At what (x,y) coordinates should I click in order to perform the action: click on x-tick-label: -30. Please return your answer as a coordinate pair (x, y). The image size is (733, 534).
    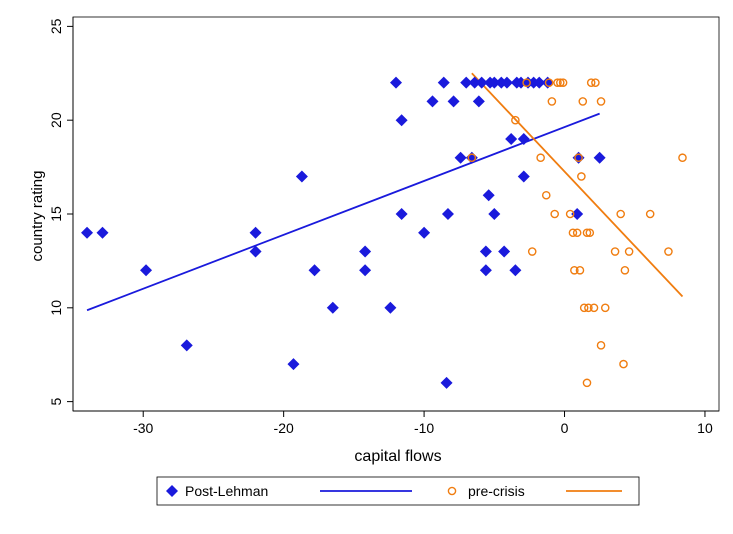
    Looking at the image, I should click on (143, 428).